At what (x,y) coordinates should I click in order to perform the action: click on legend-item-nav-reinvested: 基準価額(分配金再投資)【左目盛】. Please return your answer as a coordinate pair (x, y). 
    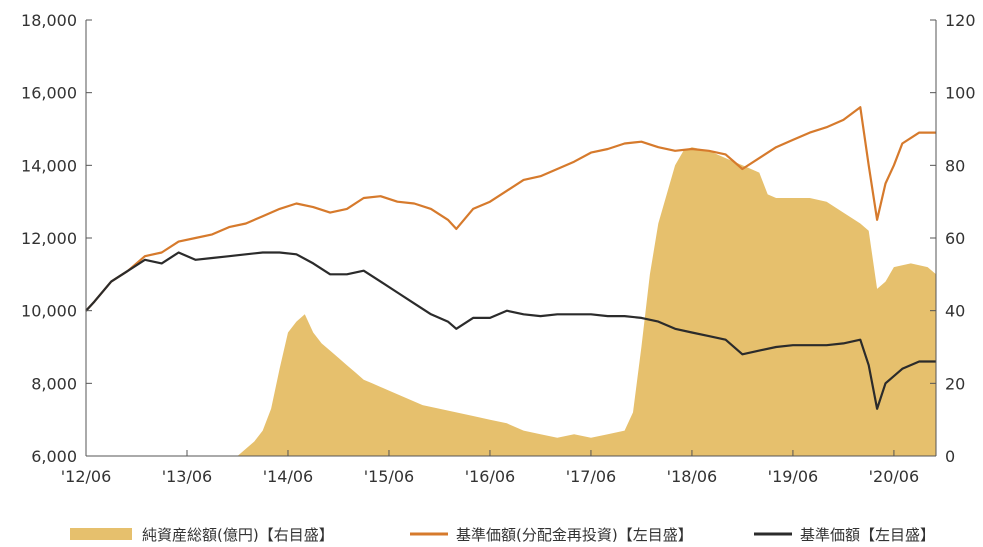
    Looking at the image, I should click on (551, 535).